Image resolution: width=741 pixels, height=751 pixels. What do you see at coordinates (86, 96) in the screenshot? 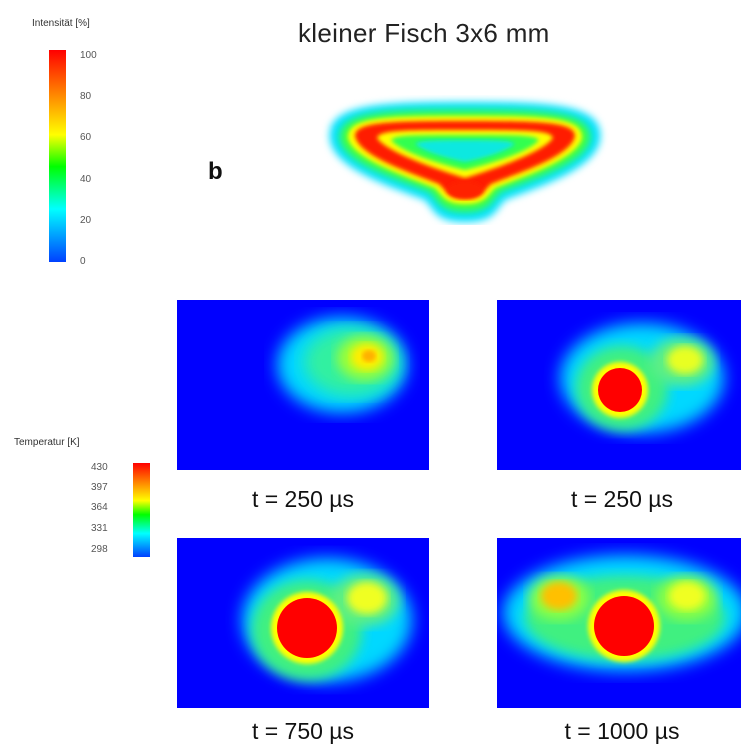
I see `intensity-tick: 80` at bounding box center [86, 96].